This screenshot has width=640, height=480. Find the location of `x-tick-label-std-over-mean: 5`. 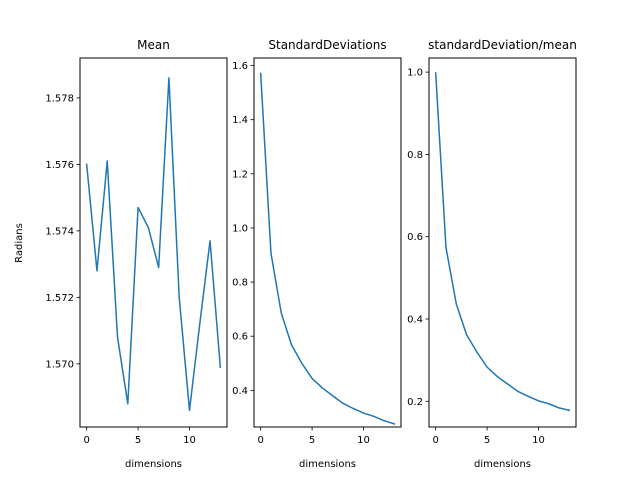

x-tick-label-std-over-mean: 5 is located at coordinates (487, 440).